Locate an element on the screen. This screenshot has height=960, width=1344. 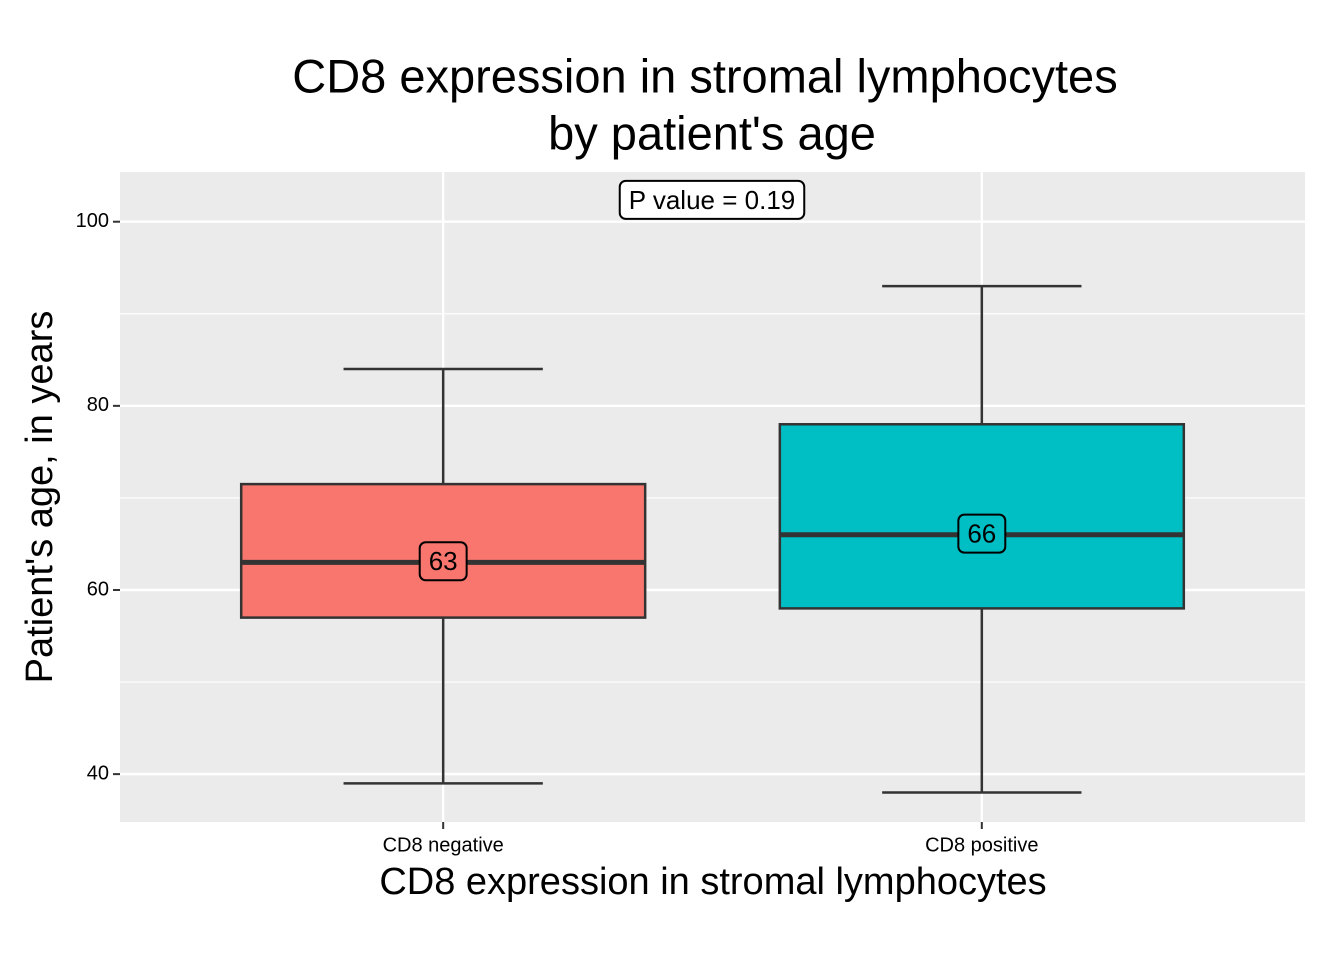
y-tick-label: 80 is located at coordinates (98, 405).